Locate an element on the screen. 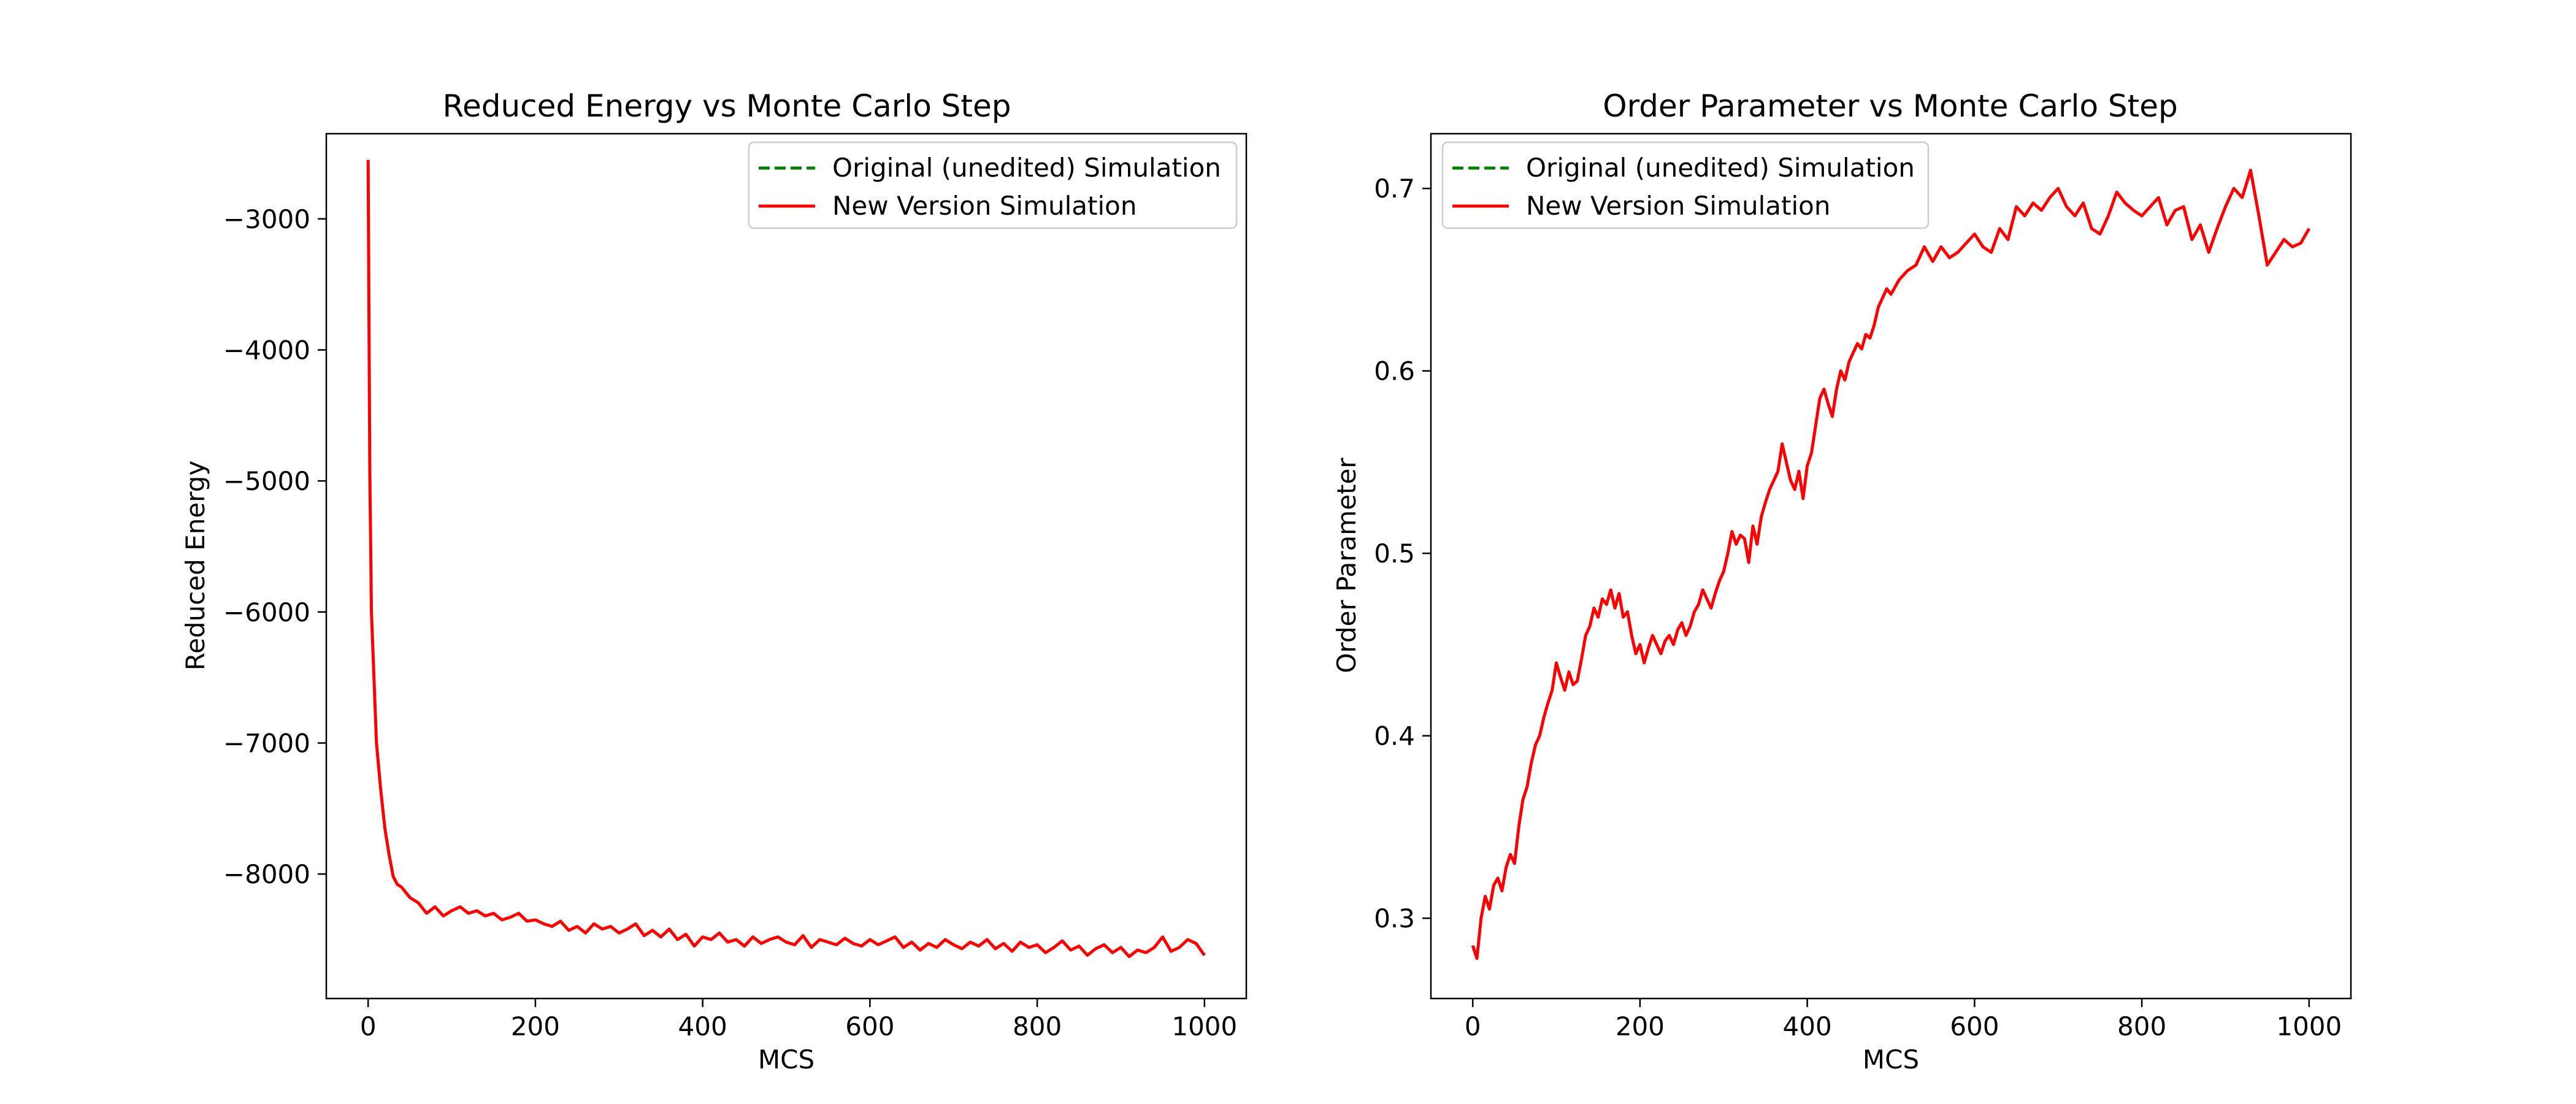  energy-legend-new-label: New Version Simulation is located at coordinates (984, 206).